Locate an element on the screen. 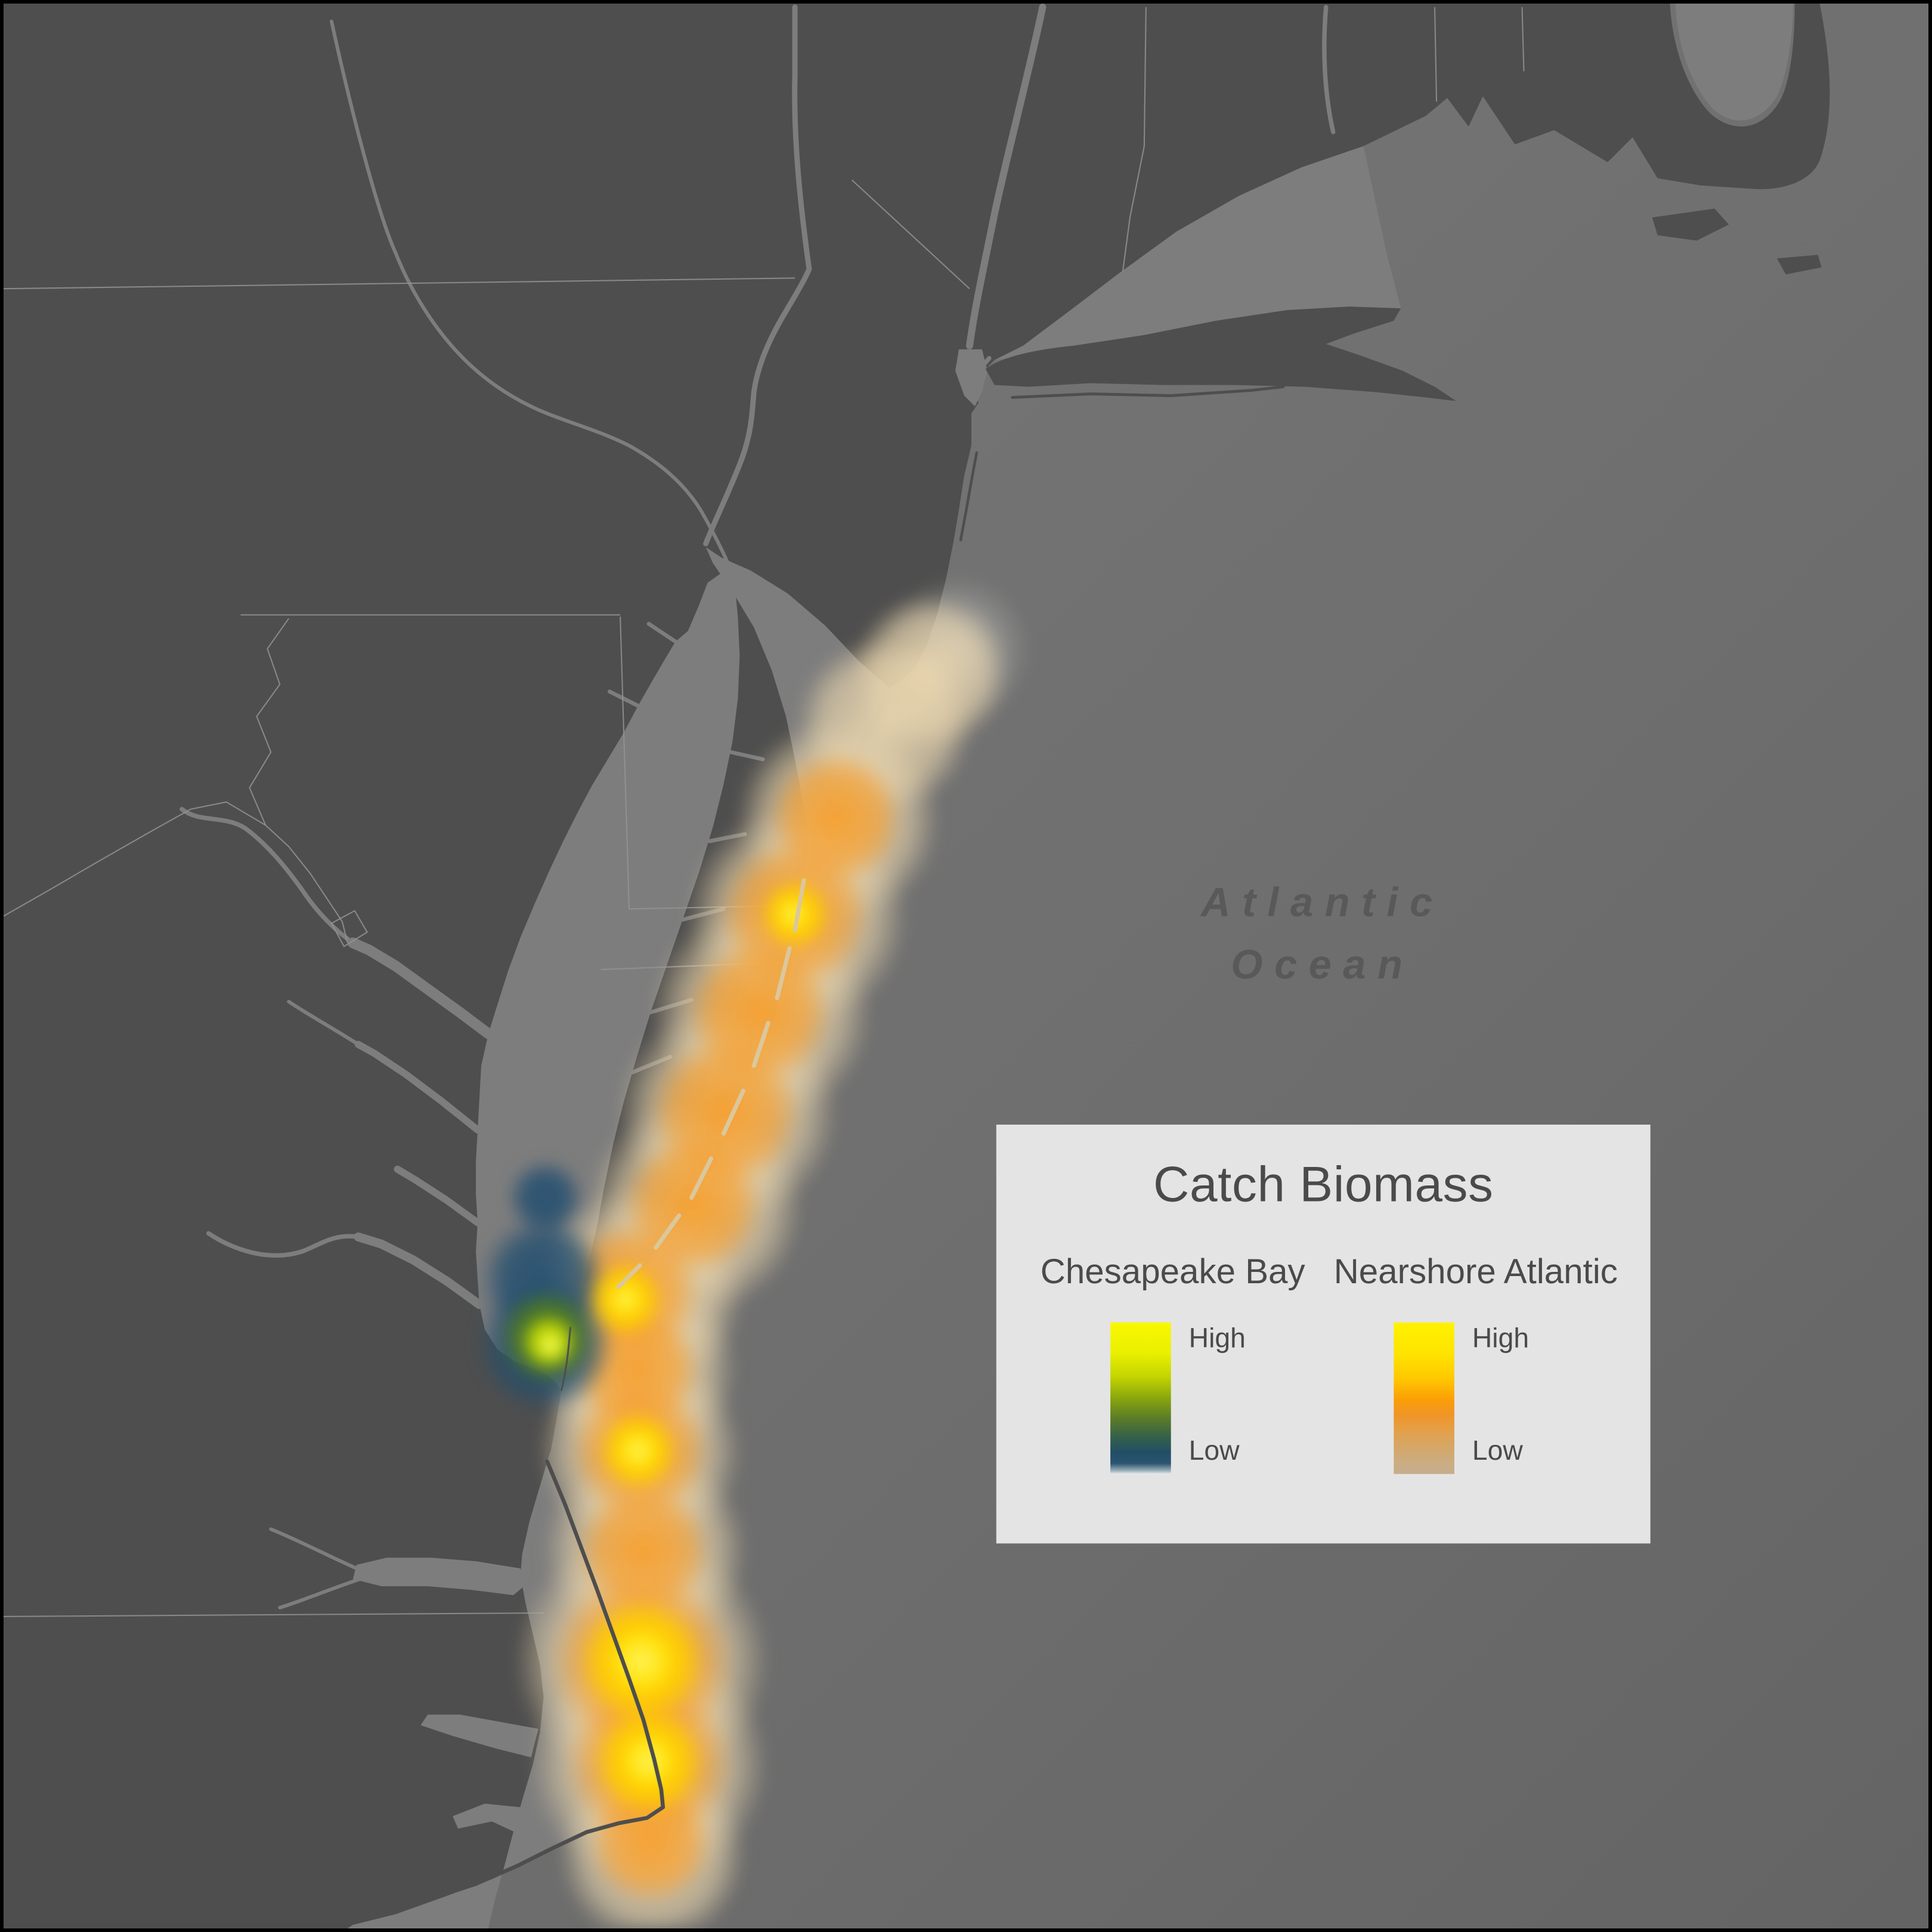 This screenshot has width=1932, height=1932. legend-colorbar-chesapeake is located at coordinates (1141, 1398).